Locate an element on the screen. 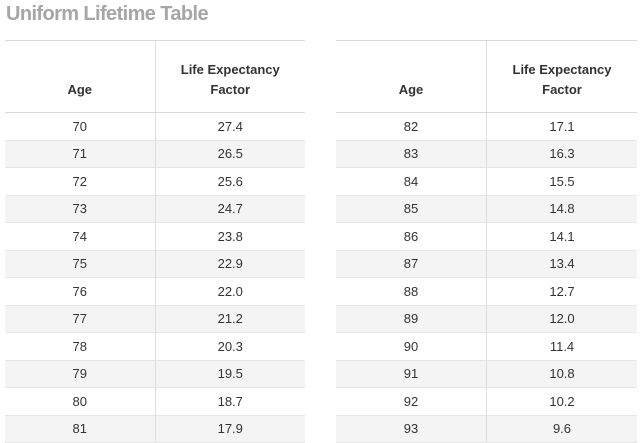 The image size is (640, 443). factor-cell: 17.9 is located at coordinates (229, 429).